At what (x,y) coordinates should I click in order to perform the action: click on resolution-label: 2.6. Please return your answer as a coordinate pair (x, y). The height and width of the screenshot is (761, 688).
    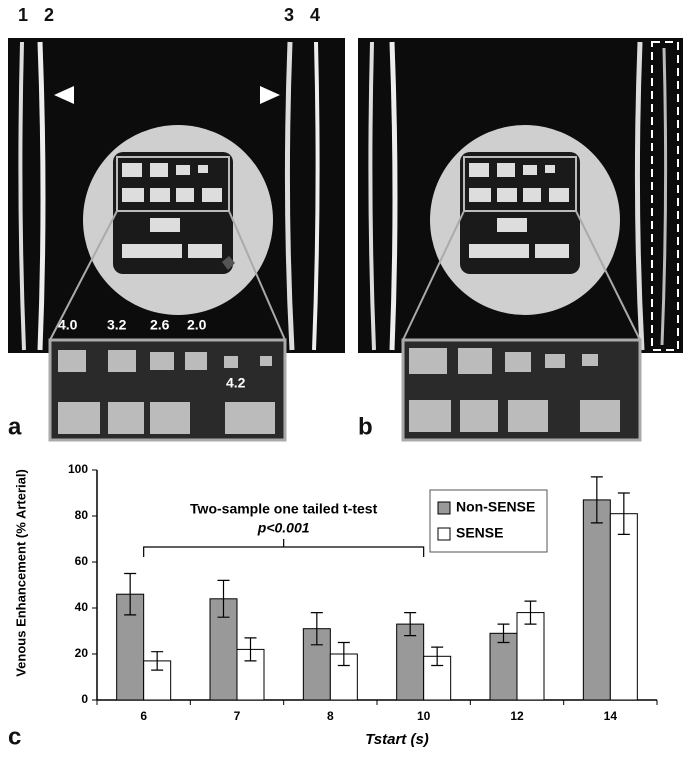
    Looking at the image, I should click on (160, 325).